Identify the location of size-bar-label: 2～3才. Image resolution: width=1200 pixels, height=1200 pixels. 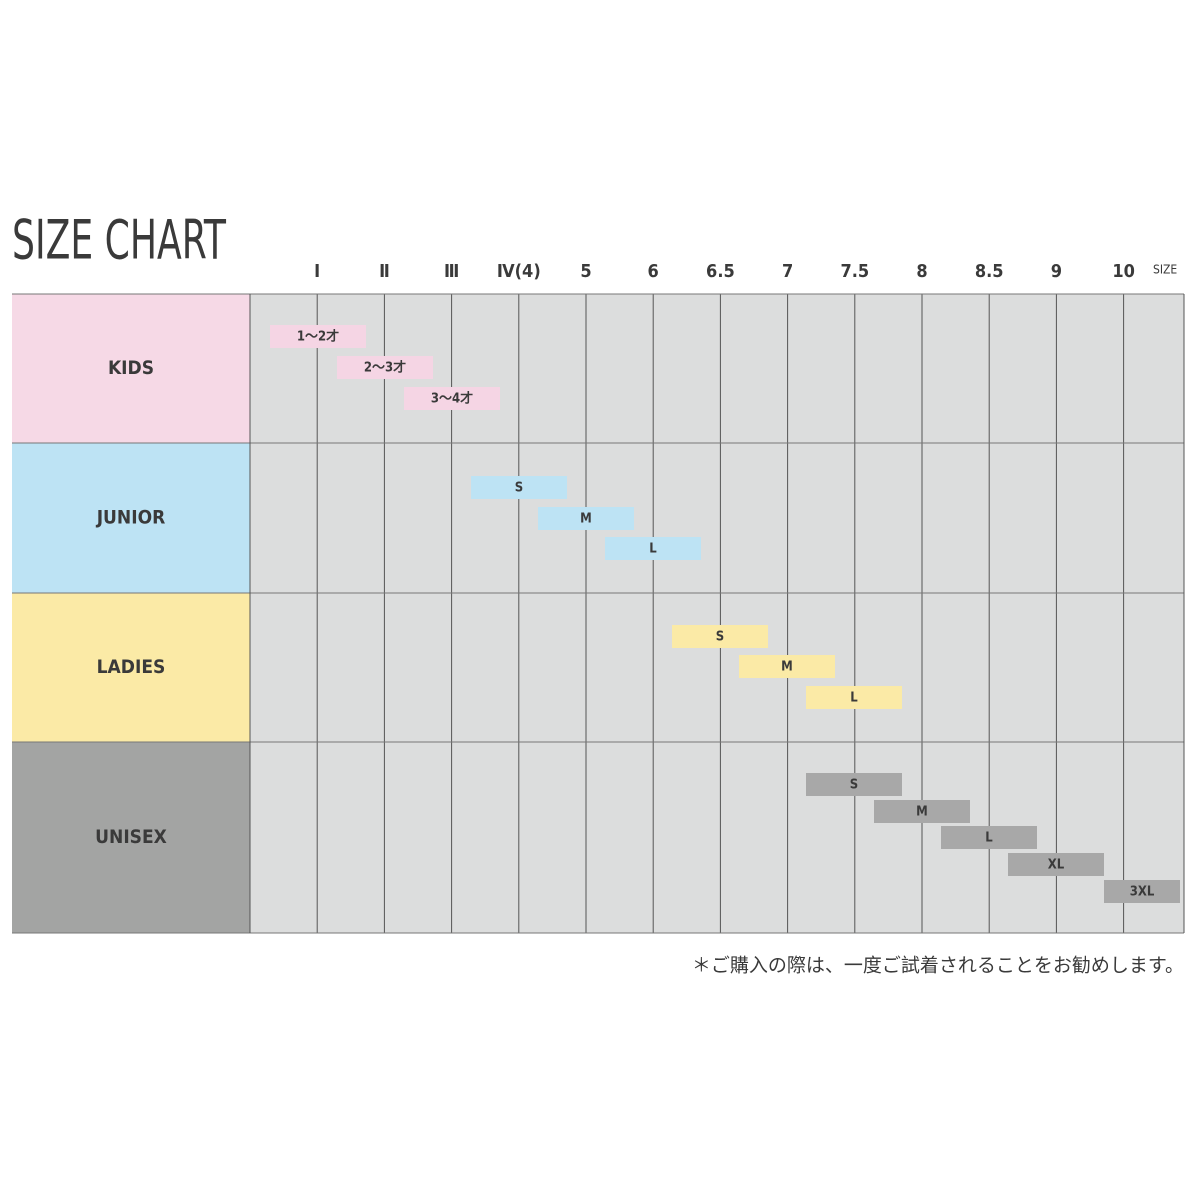
(385, 368).